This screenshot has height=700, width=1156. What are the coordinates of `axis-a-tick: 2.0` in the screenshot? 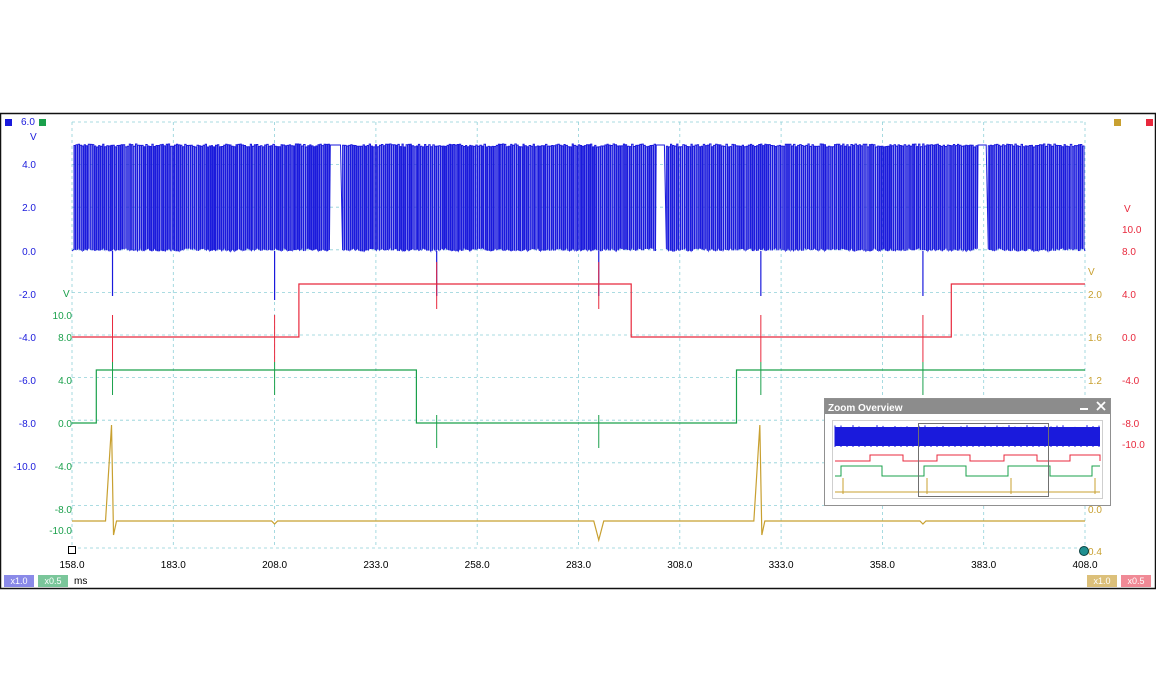 It's located at (29, 208).